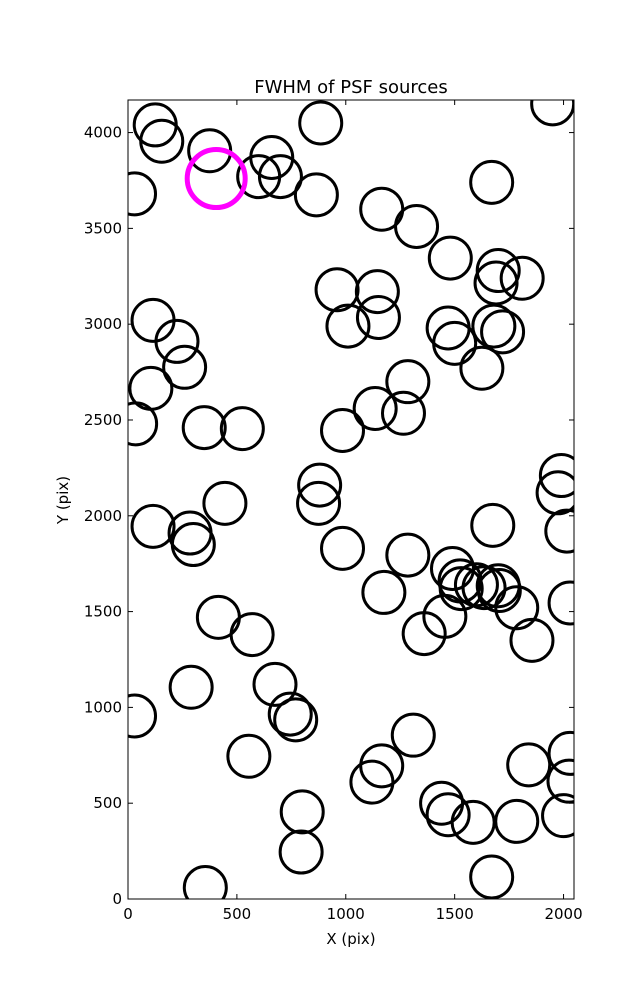 Image resolution: width=637 pixels, height=1005 pixels. I want to click on y-tick-label: 2500, so click(103, 420).